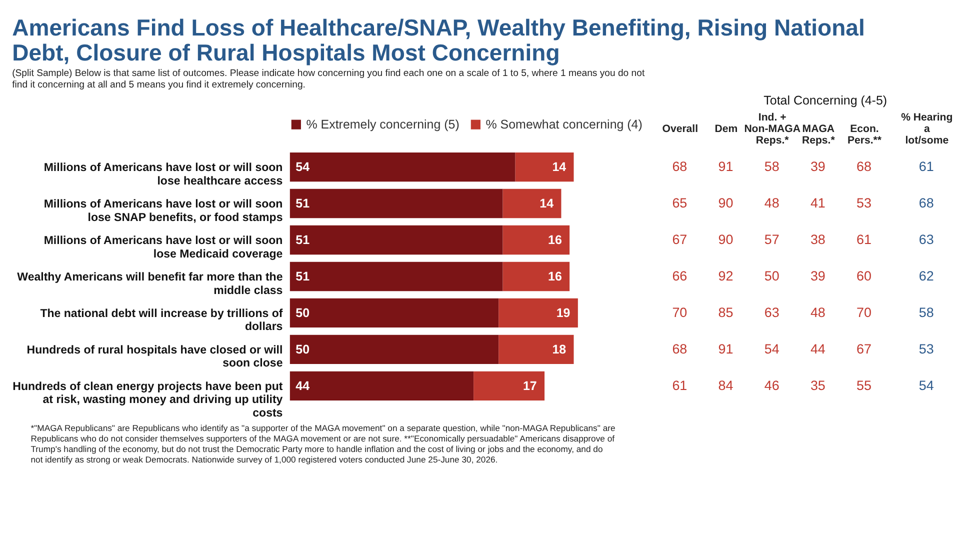 Image resolution: width=960 pixels, height=540 pixels. What do you see at coordinates (161, 321) in the screenshot?
I see `y-tick-label: The national debt will increase by trillions of dollars` at bounding box center [161, 321].